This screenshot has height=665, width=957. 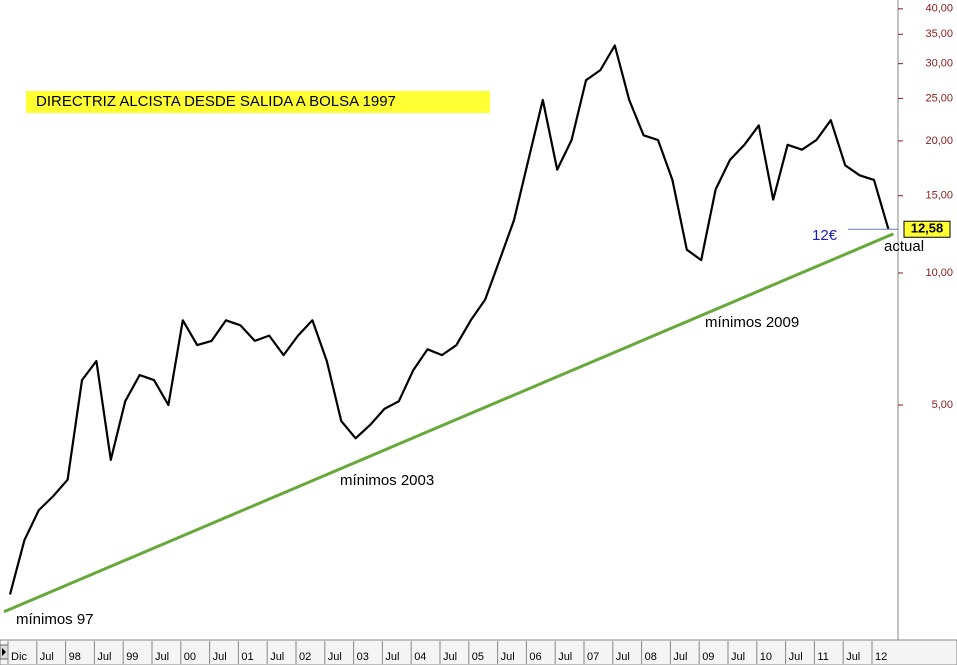 What do you see at coordinates (939, 273) in the screenshot?
I see `y-tick-label: 10,00` at bounding box center [939, 273].